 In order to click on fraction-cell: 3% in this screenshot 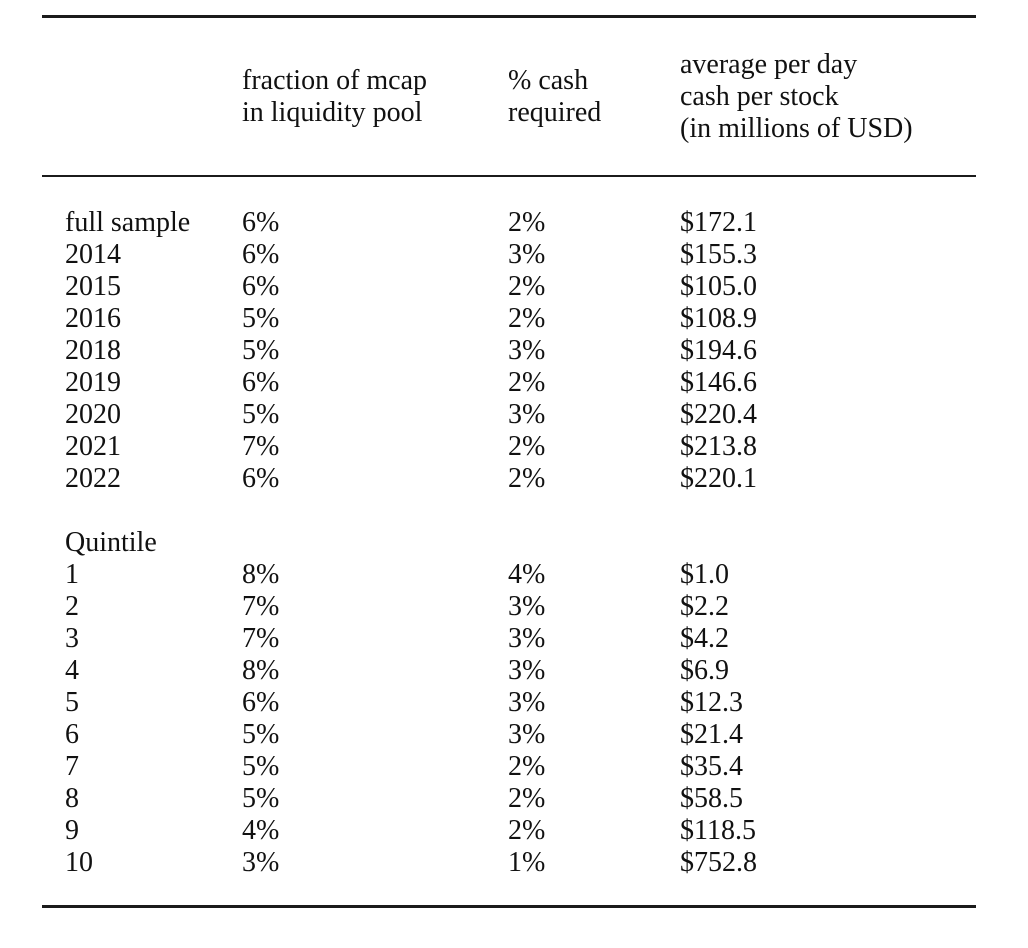, I will do `click(261, 862)`.